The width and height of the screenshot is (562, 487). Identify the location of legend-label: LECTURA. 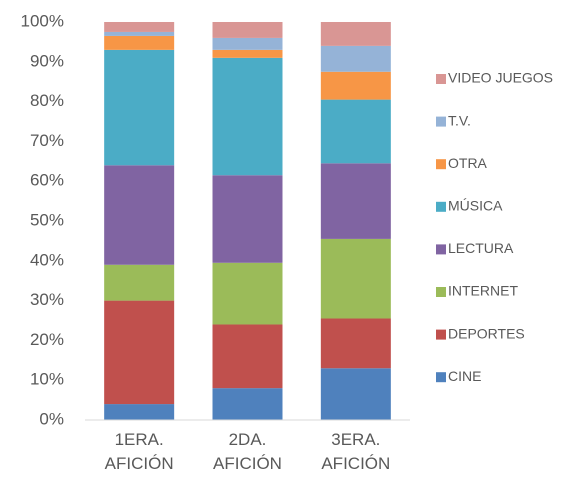
(481, 248).